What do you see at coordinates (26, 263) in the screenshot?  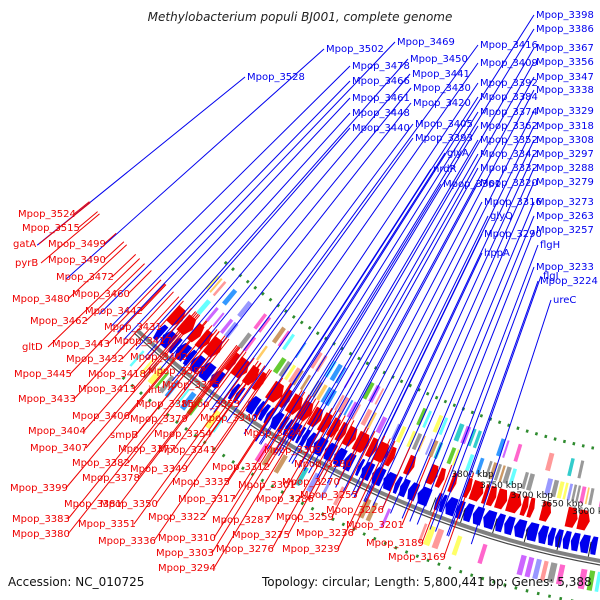 I see `gene-label: pyrB` at bounding box center [26, 263].